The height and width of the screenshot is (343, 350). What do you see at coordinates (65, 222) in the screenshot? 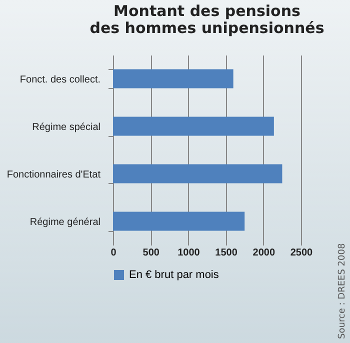
I see `y-tick-label: Régime général` at bounding box center [65, 222].